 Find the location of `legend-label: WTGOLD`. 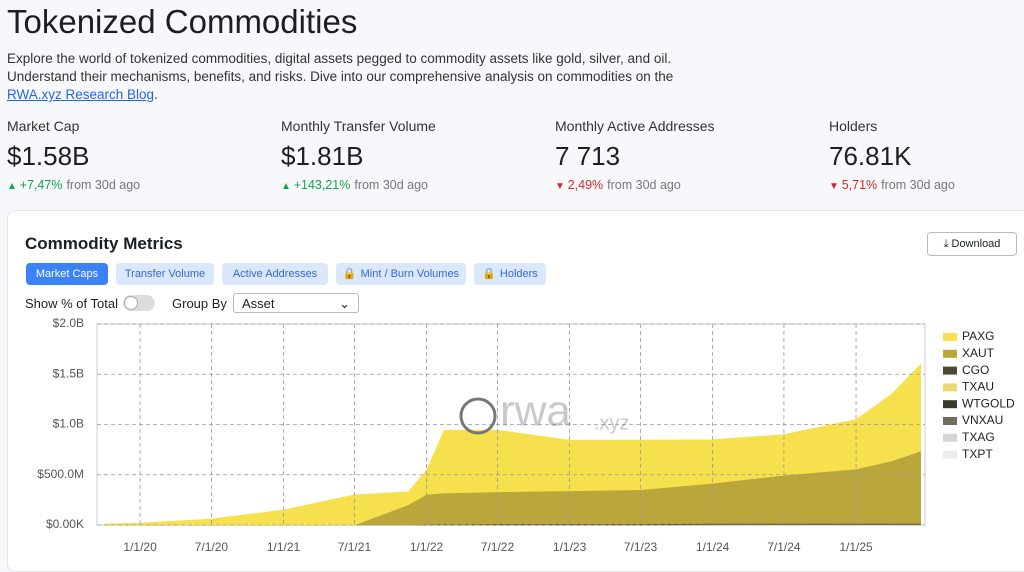

legend-label: WTGOLD is located at coordinates (988, 403).